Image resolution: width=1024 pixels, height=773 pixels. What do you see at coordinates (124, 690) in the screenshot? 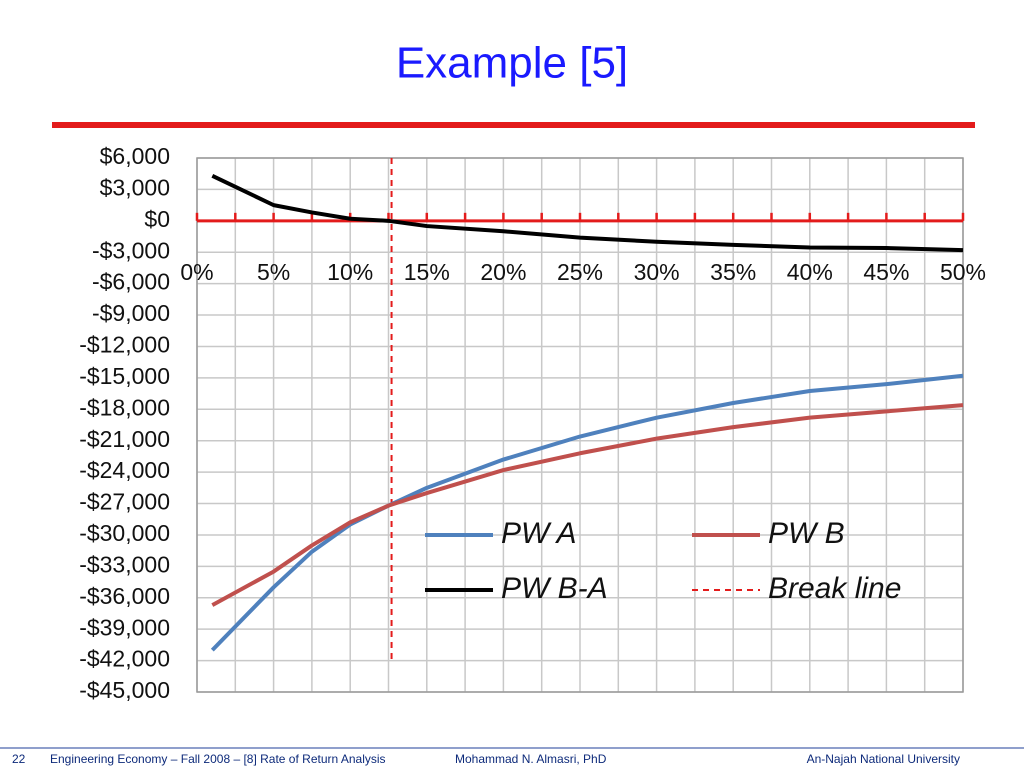
I see `y-tick-label: -$45,000` at bounding box center [124, 690].